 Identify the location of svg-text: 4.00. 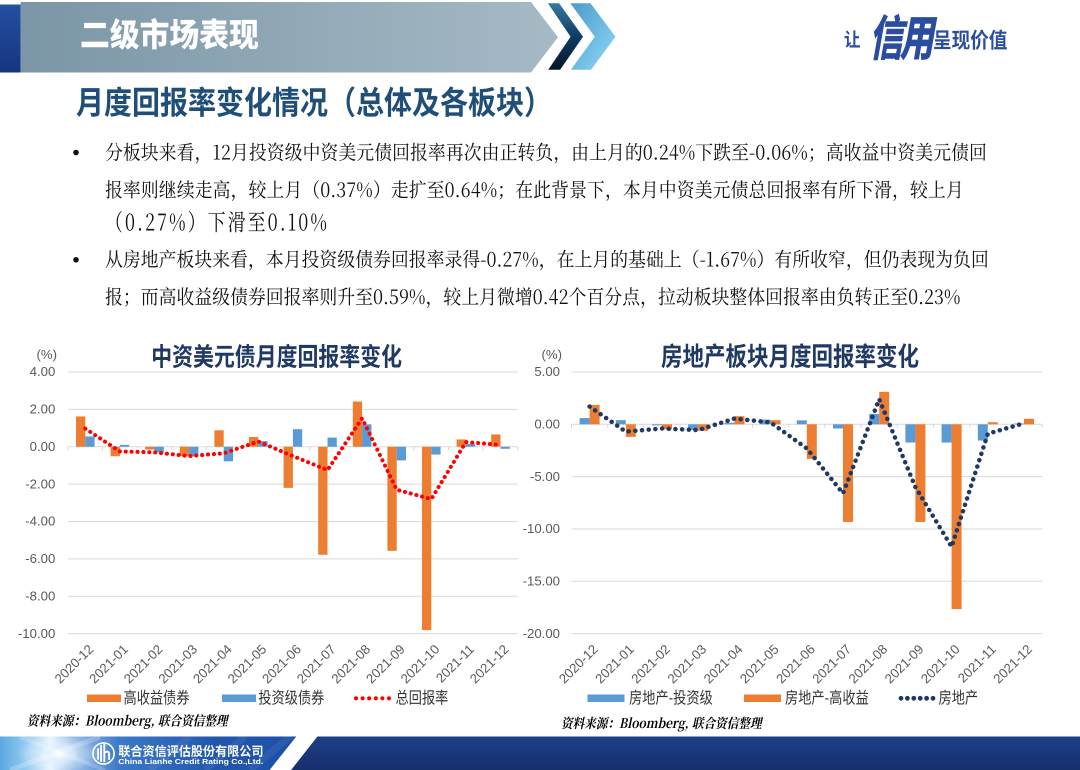
(43, 371).